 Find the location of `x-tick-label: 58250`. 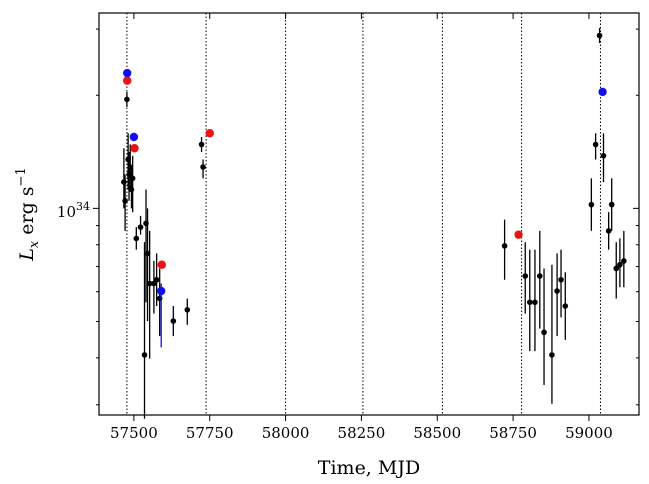

x-tick-label: 58250 is located at coordinates (362, 433).